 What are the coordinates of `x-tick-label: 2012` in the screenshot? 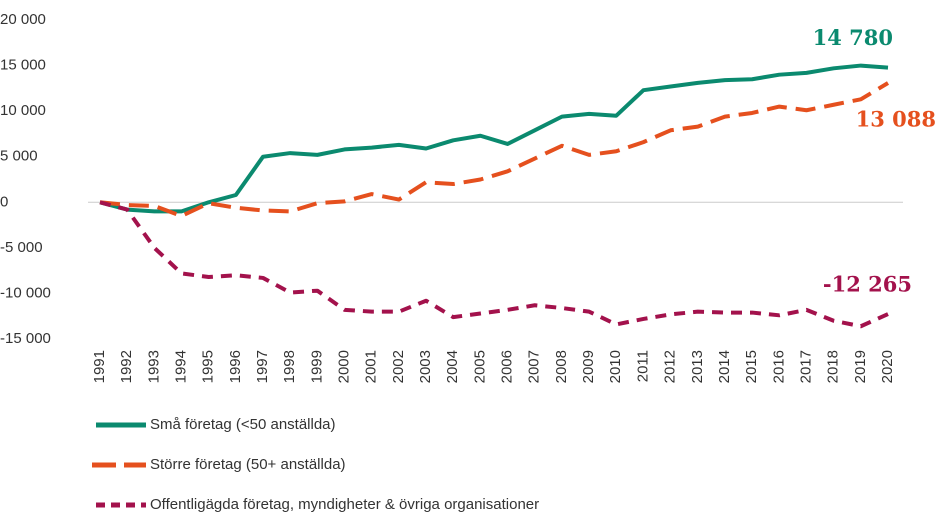 It's located at (670, 366).